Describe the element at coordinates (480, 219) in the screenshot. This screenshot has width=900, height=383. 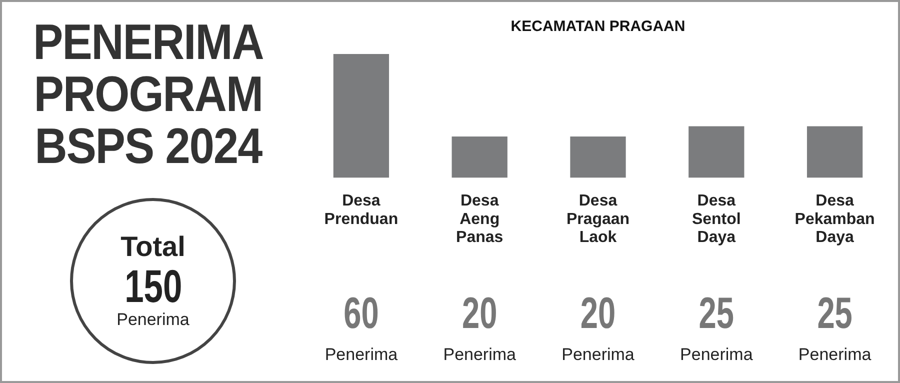
I see `x-tick-label: Desa Aeng Panas` at that location.